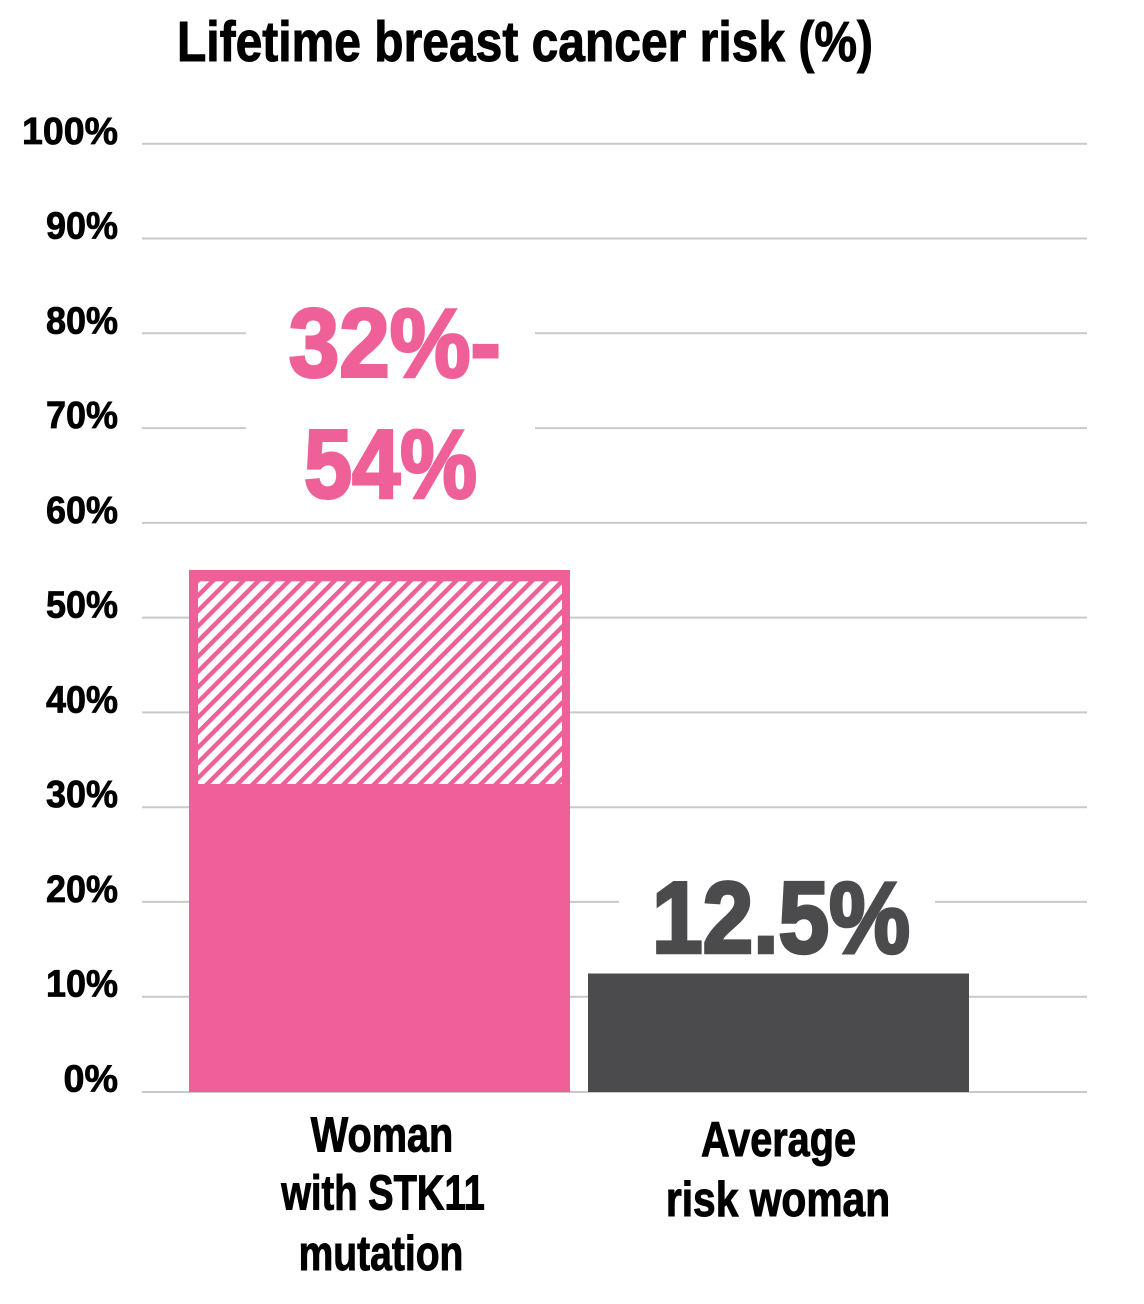 Image resolution: width=1144 pixels, height=1304 pixels. What do you see at coordinates (82, 321) in the screenshot?
I see `svg-text: 80%` at bounding box center [82, 321].